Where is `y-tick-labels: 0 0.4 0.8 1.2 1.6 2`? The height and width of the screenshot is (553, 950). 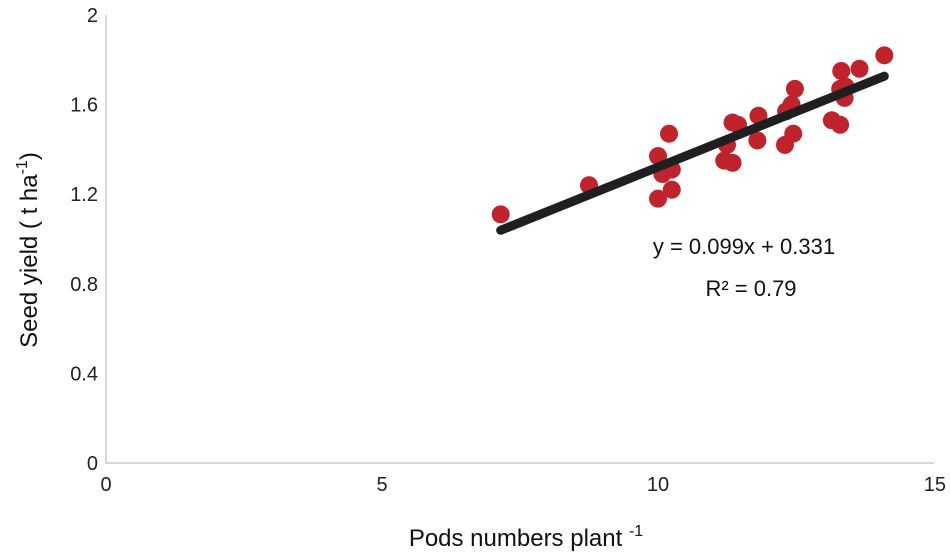
y-tick-labels: 0 0.4 0.8 1.2 1.6 2 is located at coordinates (84, 240).